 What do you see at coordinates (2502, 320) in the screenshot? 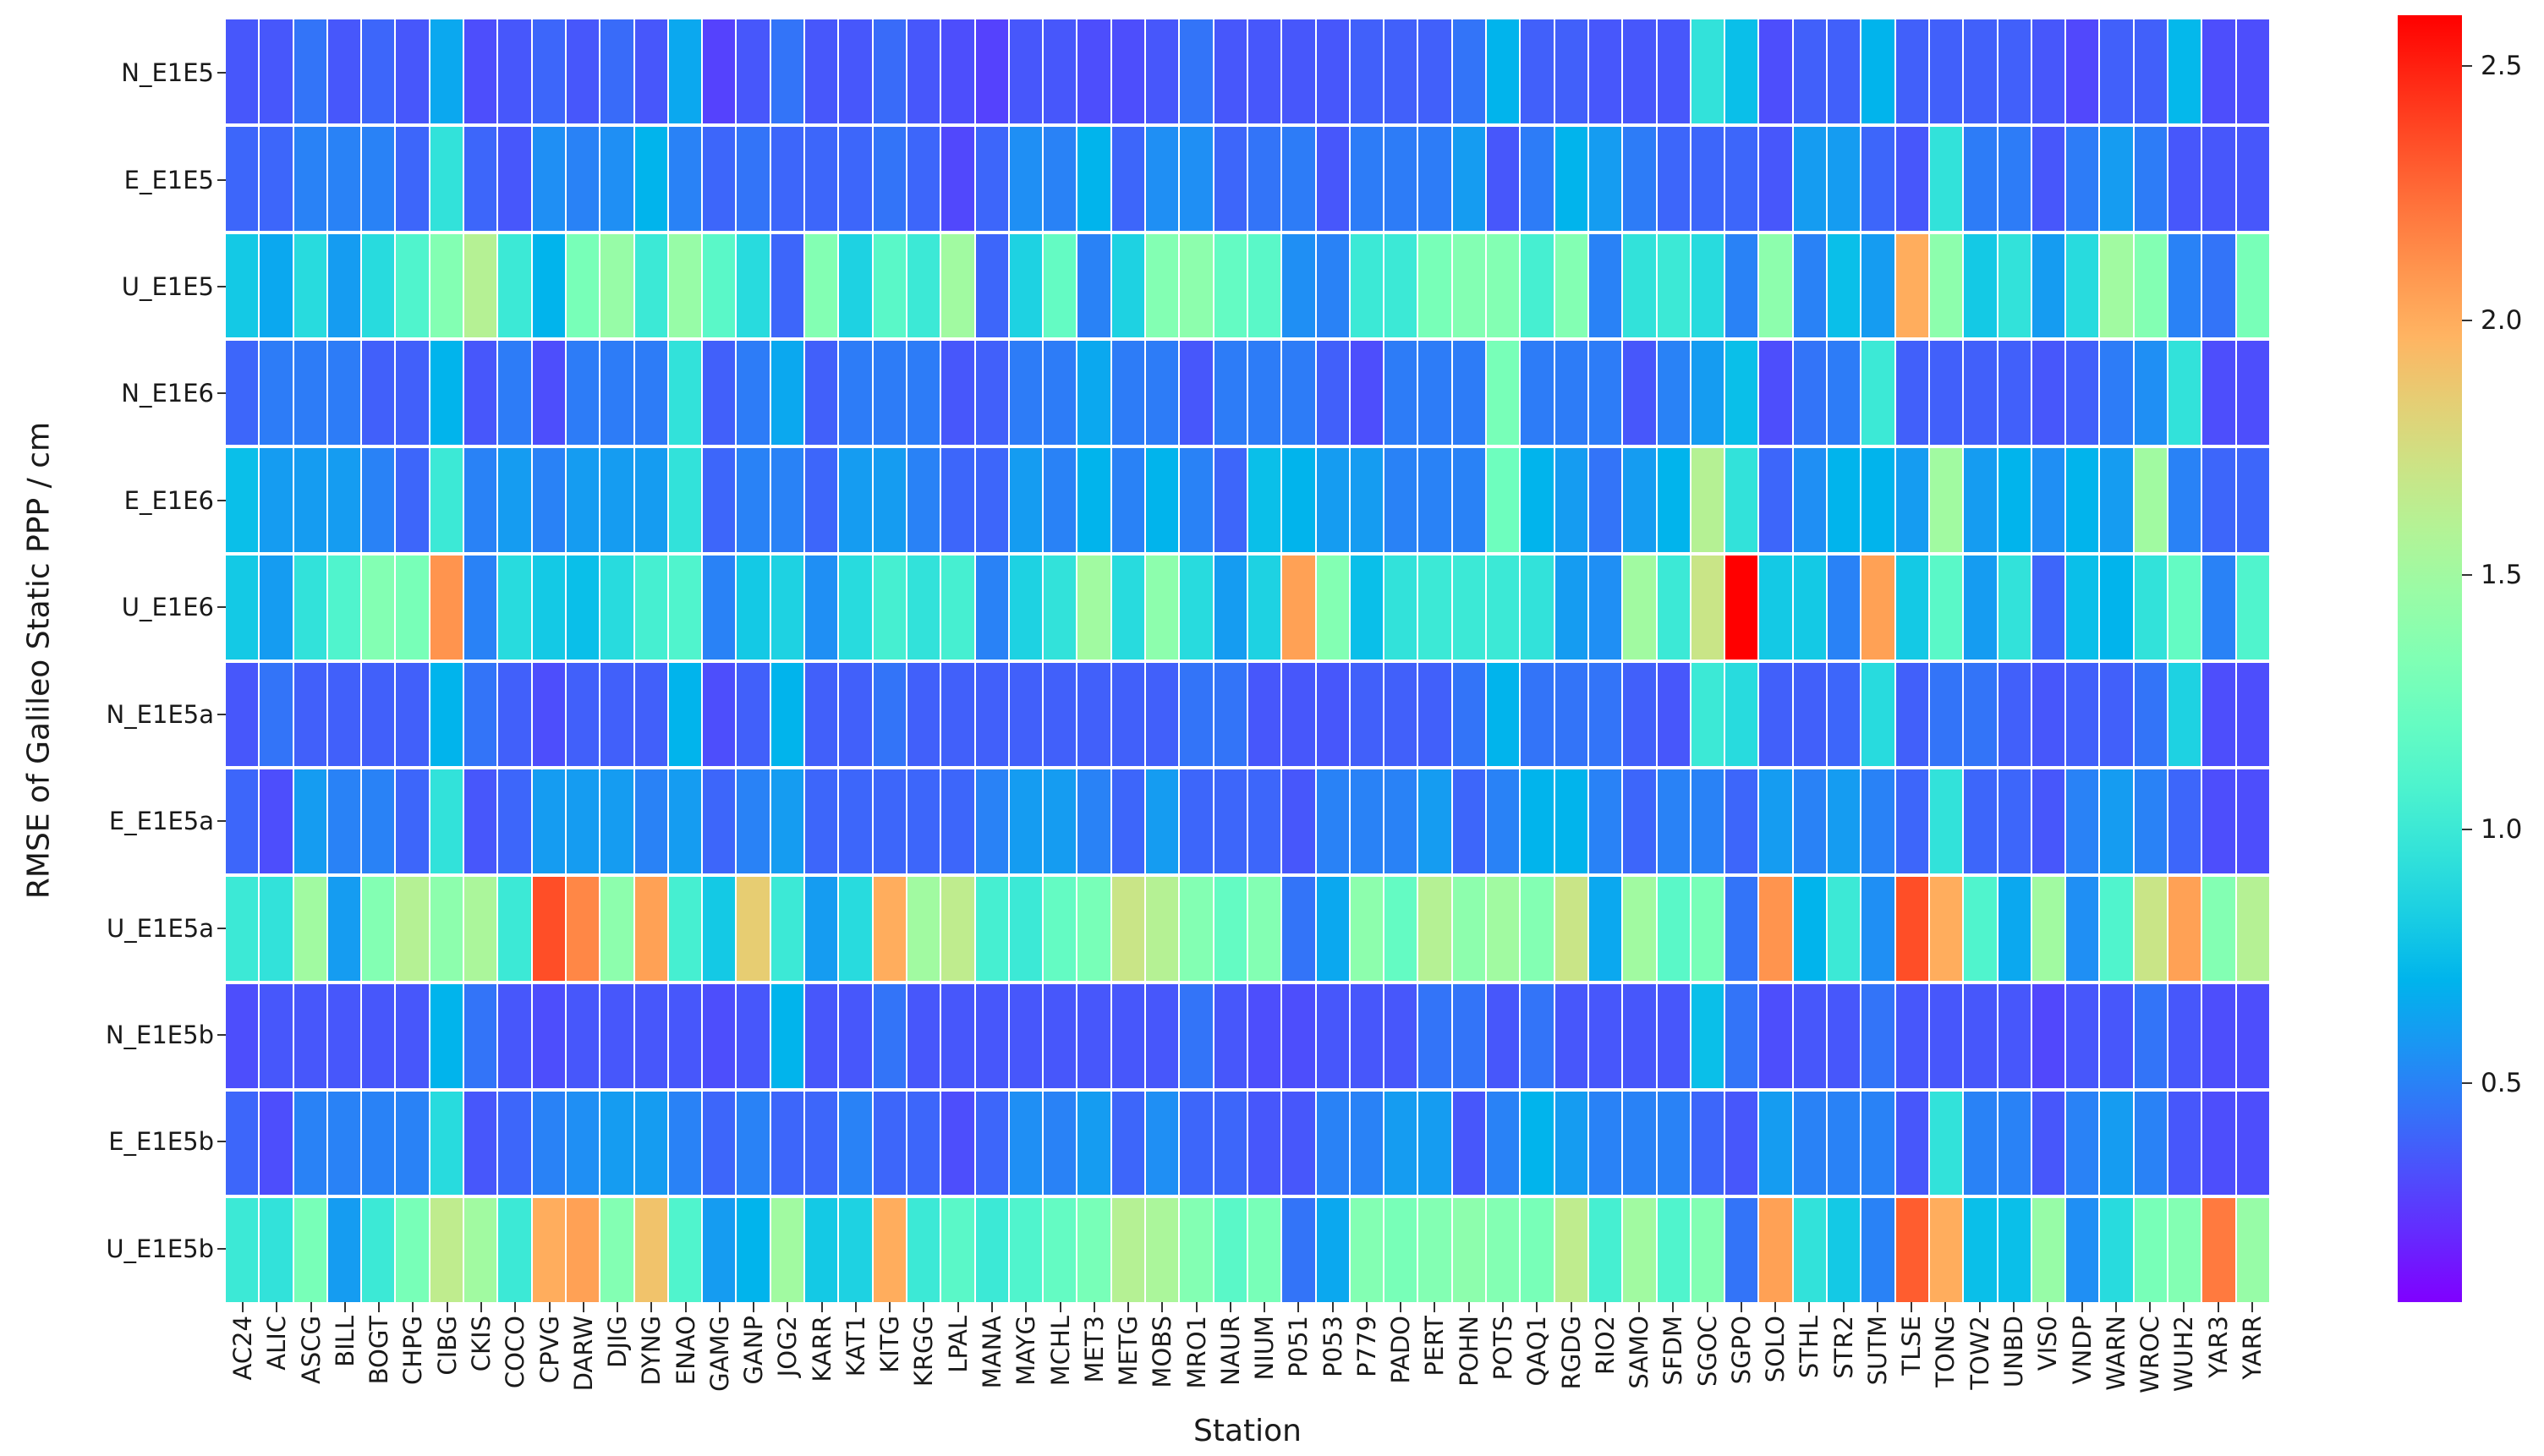
I see `colorbar-tick-label: 2.0` at bounding box center [2502, 320].